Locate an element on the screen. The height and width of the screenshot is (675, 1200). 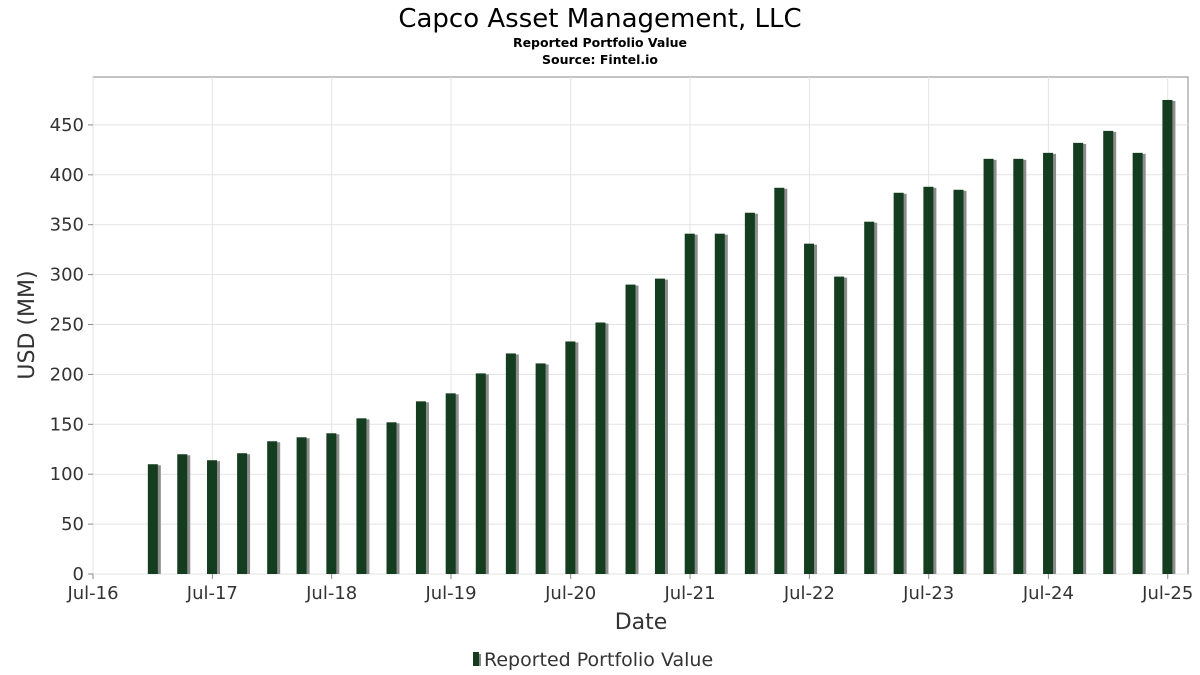
y-tick-label: 250 is located at coordinates (67, 325).